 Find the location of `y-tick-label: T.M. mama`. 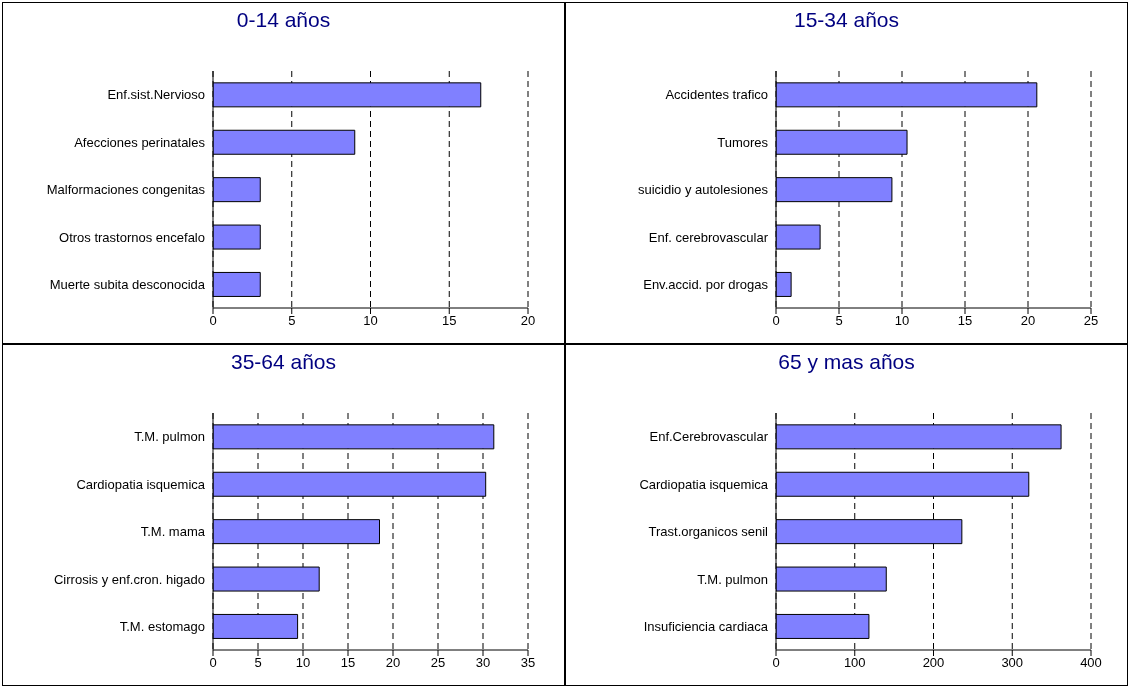

y-tick-label: T.M. mama is located at coordinates (173, 532).